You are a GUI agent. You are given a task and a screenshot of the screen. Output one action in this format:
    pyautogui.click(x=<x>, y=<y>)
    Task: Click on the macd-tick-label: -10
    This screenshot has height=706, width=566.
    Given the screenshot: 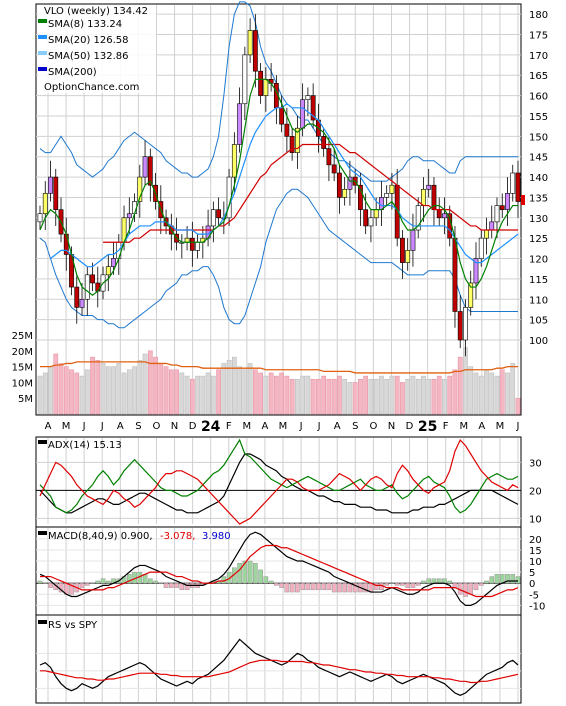 What is the action you would take?
    pyautogui.click(x=537, y=606)
    